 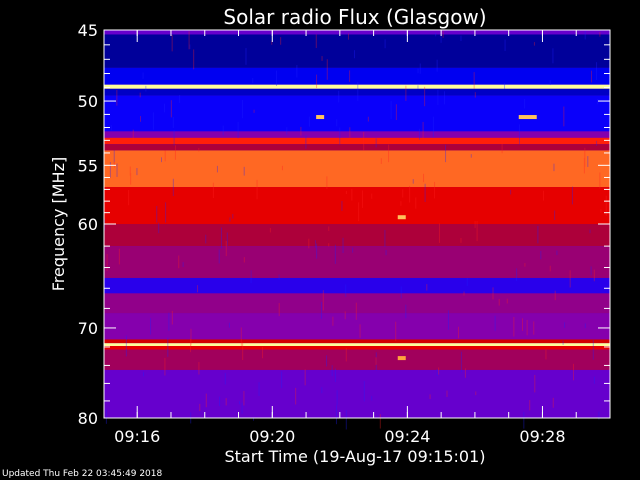 What do you see at coordinates (137, 436) in the screenshot?
I see `x-tick-label: 09:16` at bounding box center [137, 436].